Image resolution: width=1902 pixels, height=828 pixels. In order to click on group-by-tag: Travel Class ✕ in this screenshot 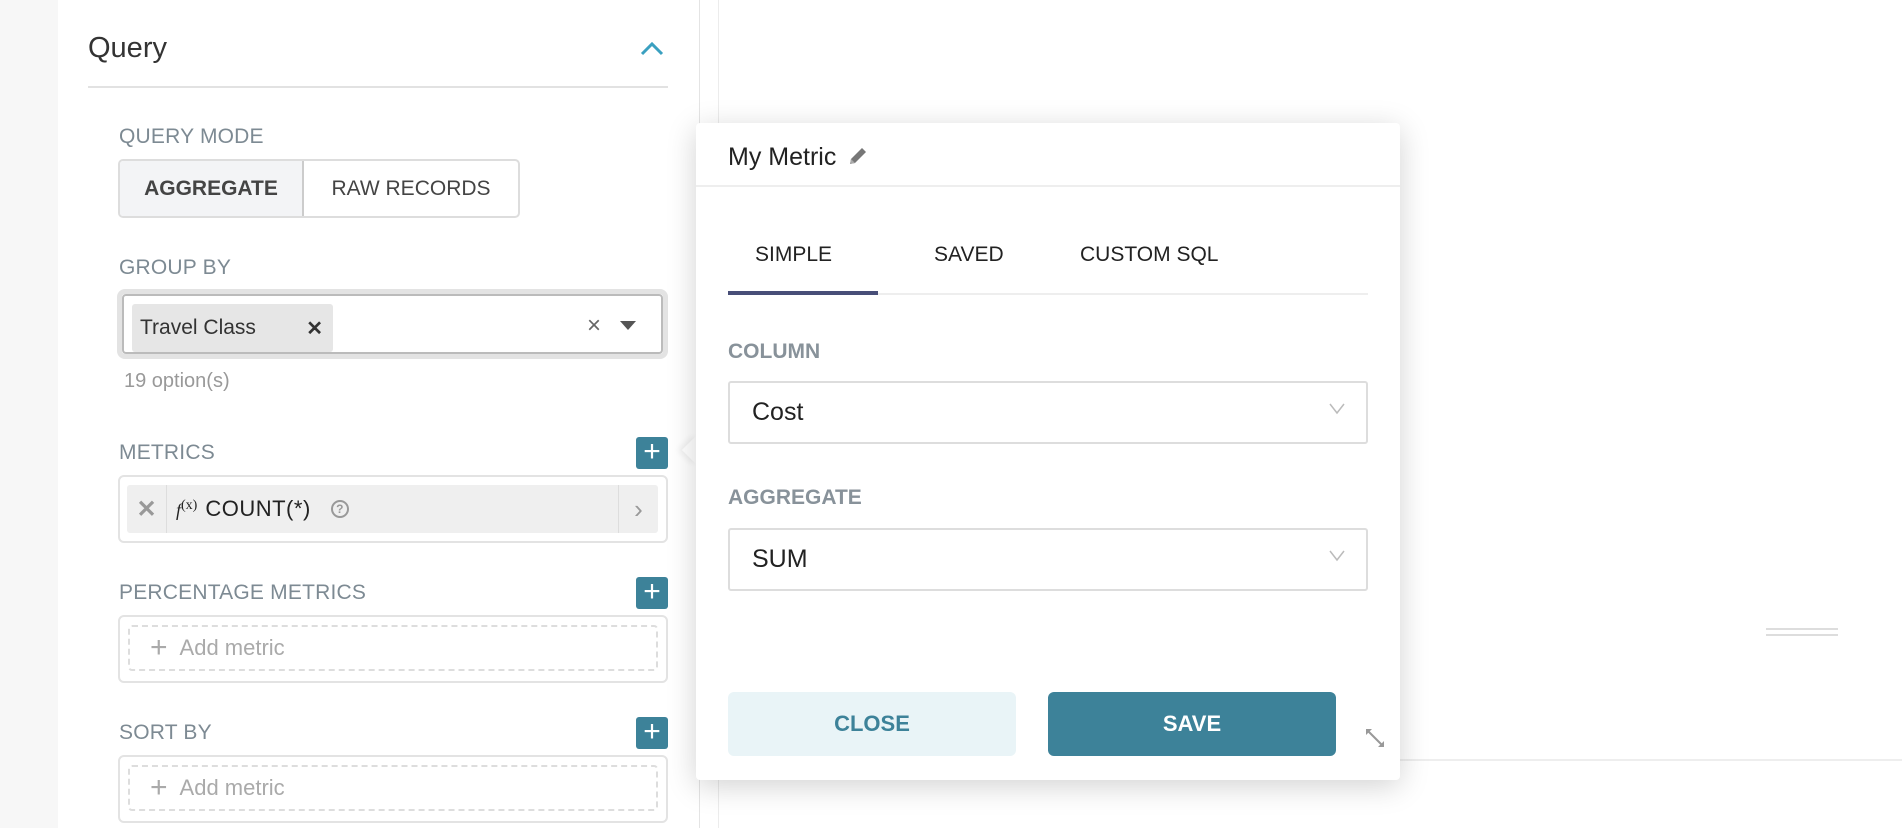, I will do `click(232, 328)`.